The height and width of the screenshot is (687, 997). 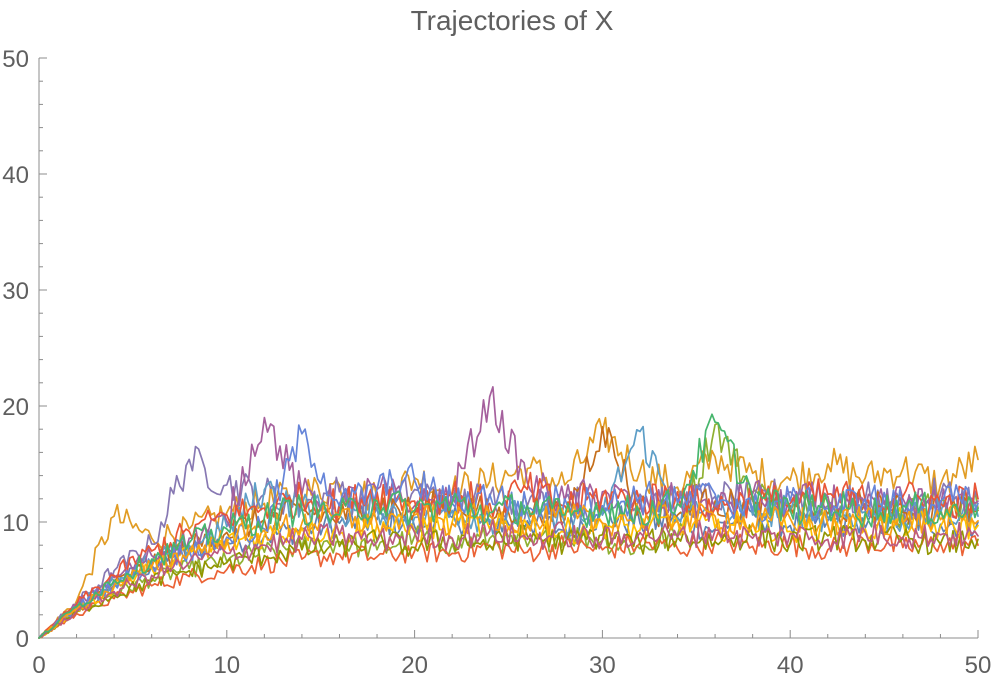 What do you see at coordinates (15, 59) in the screenshot?
I see `y-tick-label: 50` at bounding box center [15, 59].